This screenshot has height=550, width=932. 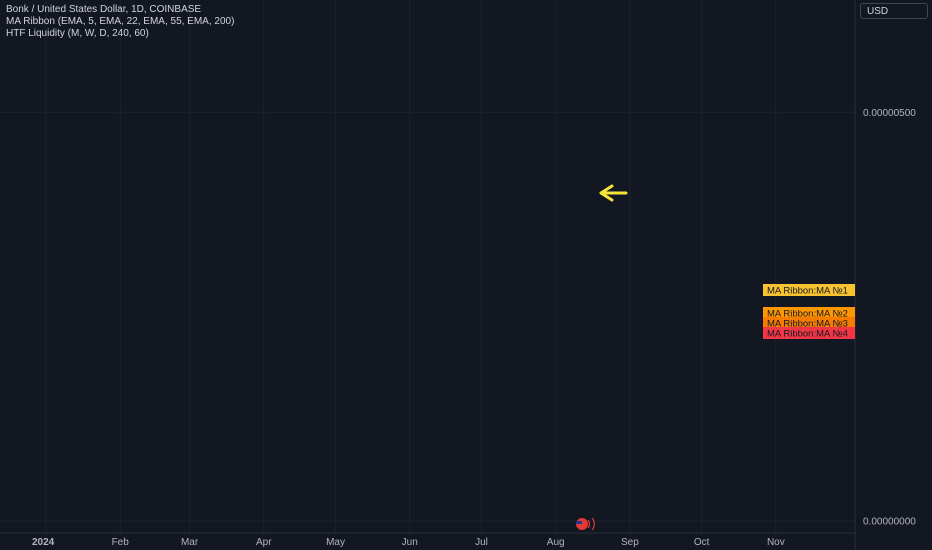 I want to click on time-tick-label: May, so click(x=335, y=542).